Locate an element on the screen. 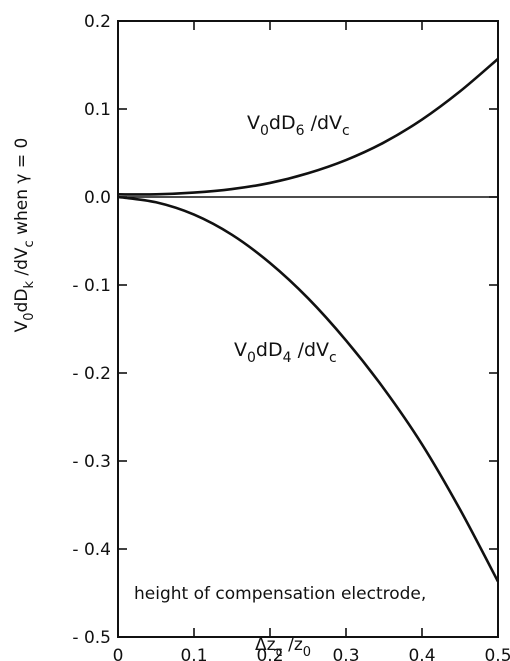 The height and width of the screenshot is (661, 510). y-tick-label: 0.2 is located at coordinates (97, 22).